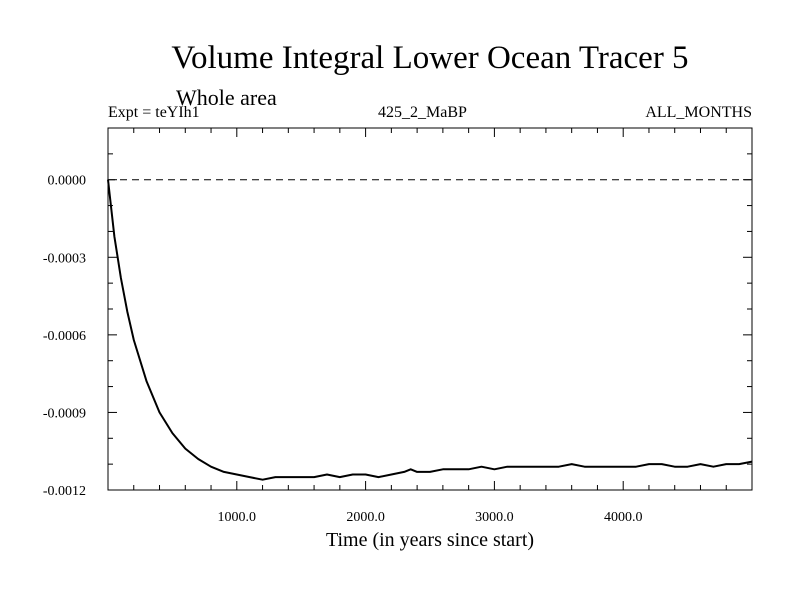 This screenshot has width=800, height=600. Describe the element at coordinates (64, 413) in the screenshot. I see `y-tick-label: -0.0009` at that location.